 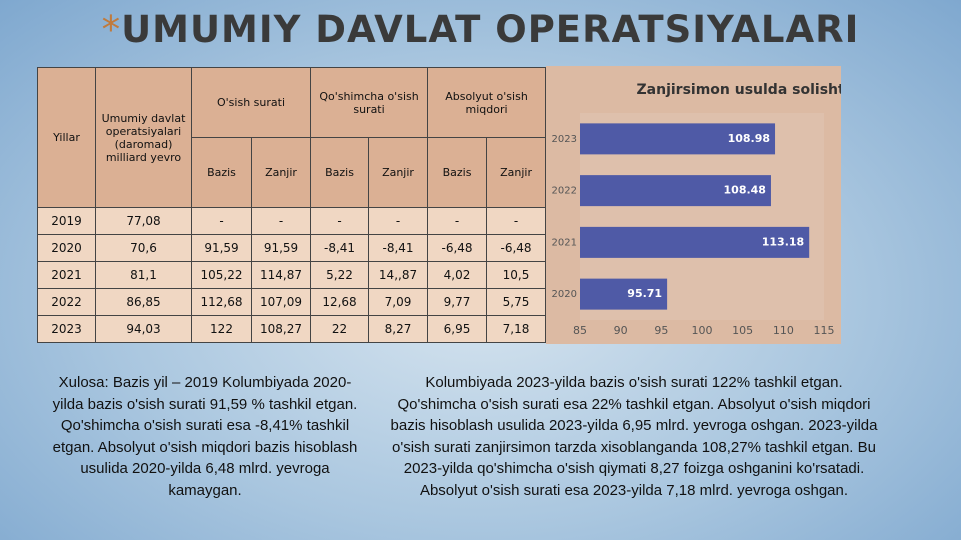 I want to click on table-cell: 2022, so click(x=66, y=302).